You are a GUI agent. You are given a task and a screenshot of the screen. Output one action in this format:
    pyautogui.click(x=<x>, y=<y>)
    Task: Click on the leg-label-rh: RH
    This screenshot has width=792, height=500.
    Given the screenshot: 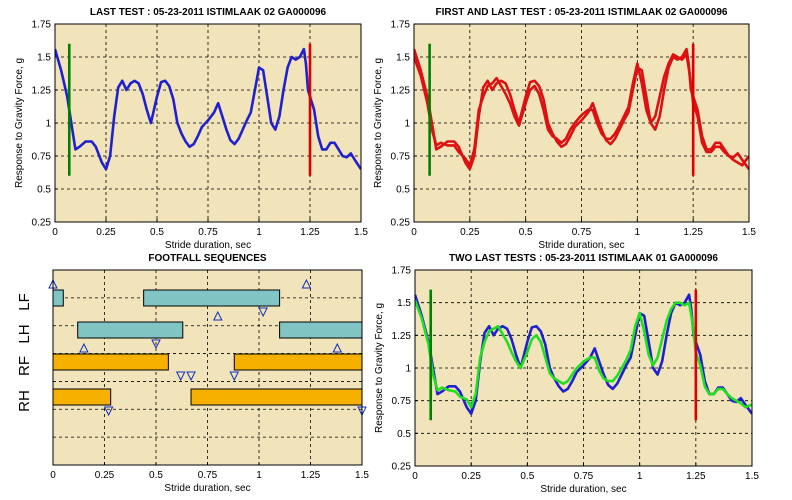 What is the action you would take?
    pyautogui.click(x=24, y=401)
    